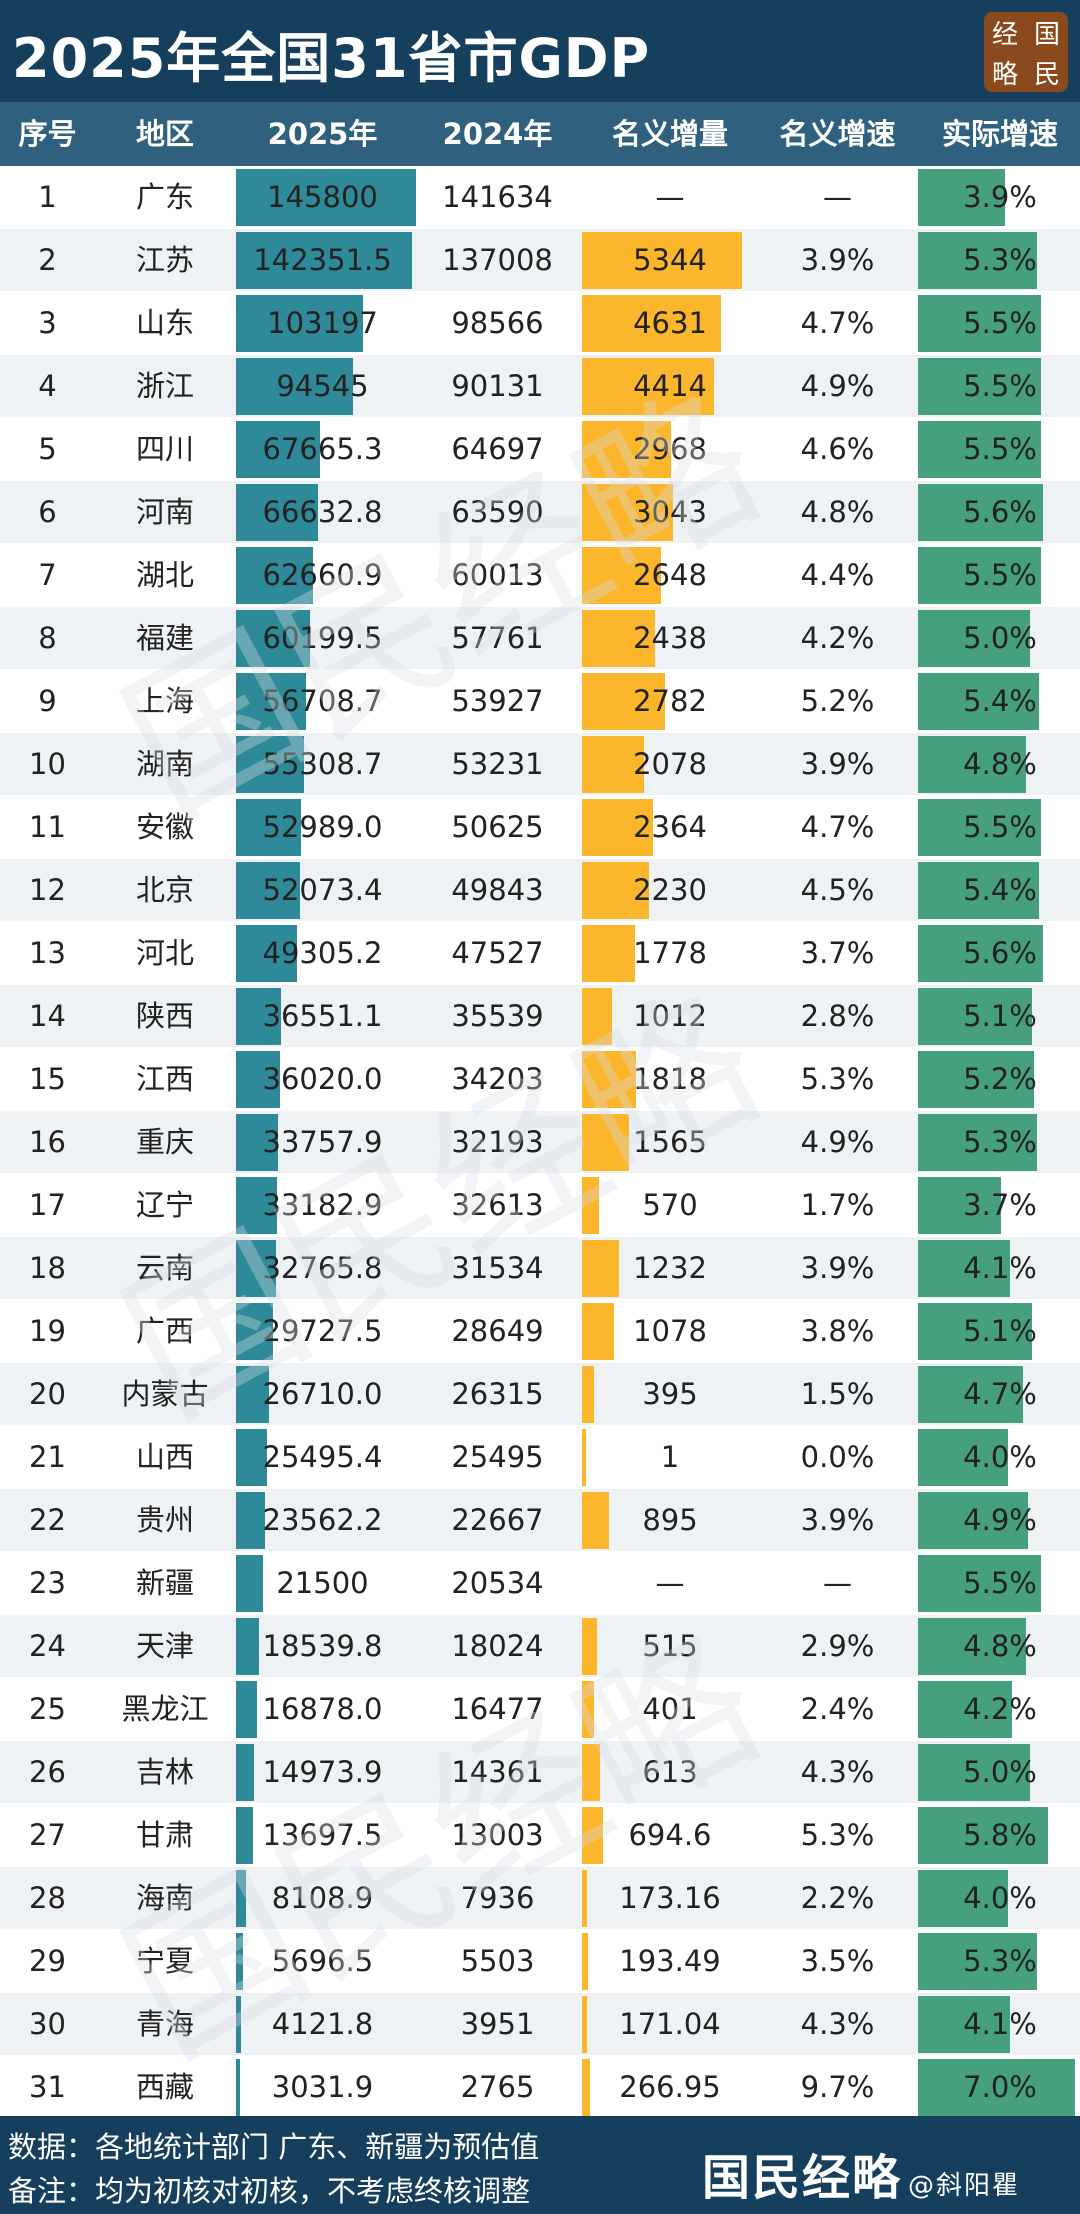 This screenshot has height=2214, width=1080. What do you see at coordinates (540, 386) in the screenshot?
I see `table-row: 4 浙江 94545 90131 4414 4.9% 5.5%` at bounding box center [540, 386].